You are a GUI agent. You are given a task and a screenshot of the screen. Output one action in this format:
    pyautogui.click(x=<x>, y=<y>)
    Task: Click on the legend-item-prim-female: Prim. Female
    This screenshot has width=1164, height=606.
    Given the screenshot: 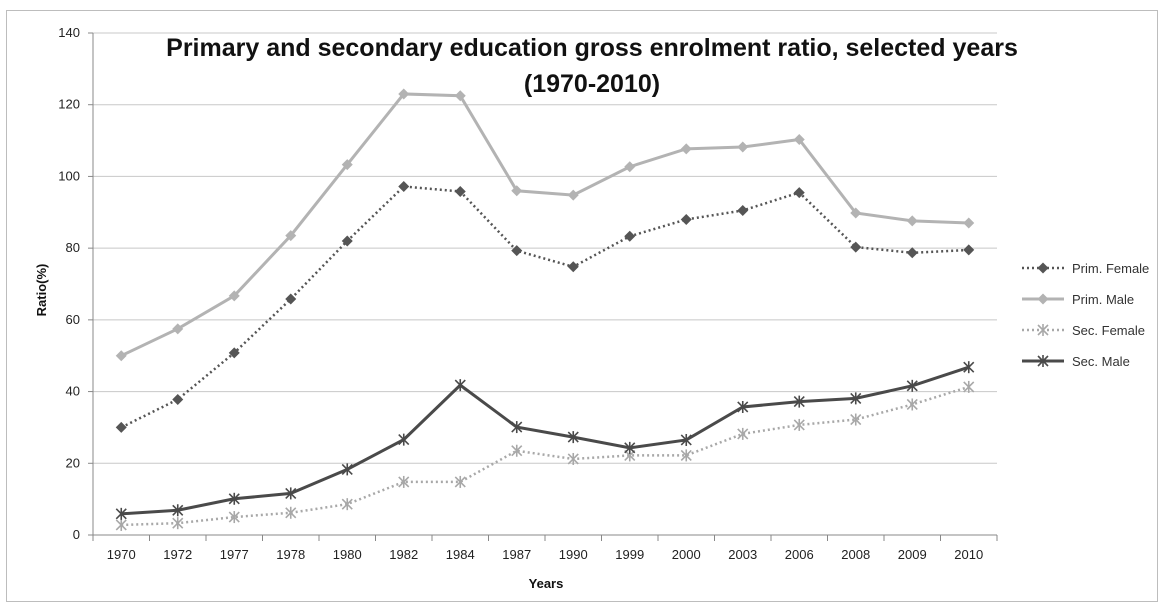 What is the action you would take?
    pyautogui.click(x=1085, y=268)
    